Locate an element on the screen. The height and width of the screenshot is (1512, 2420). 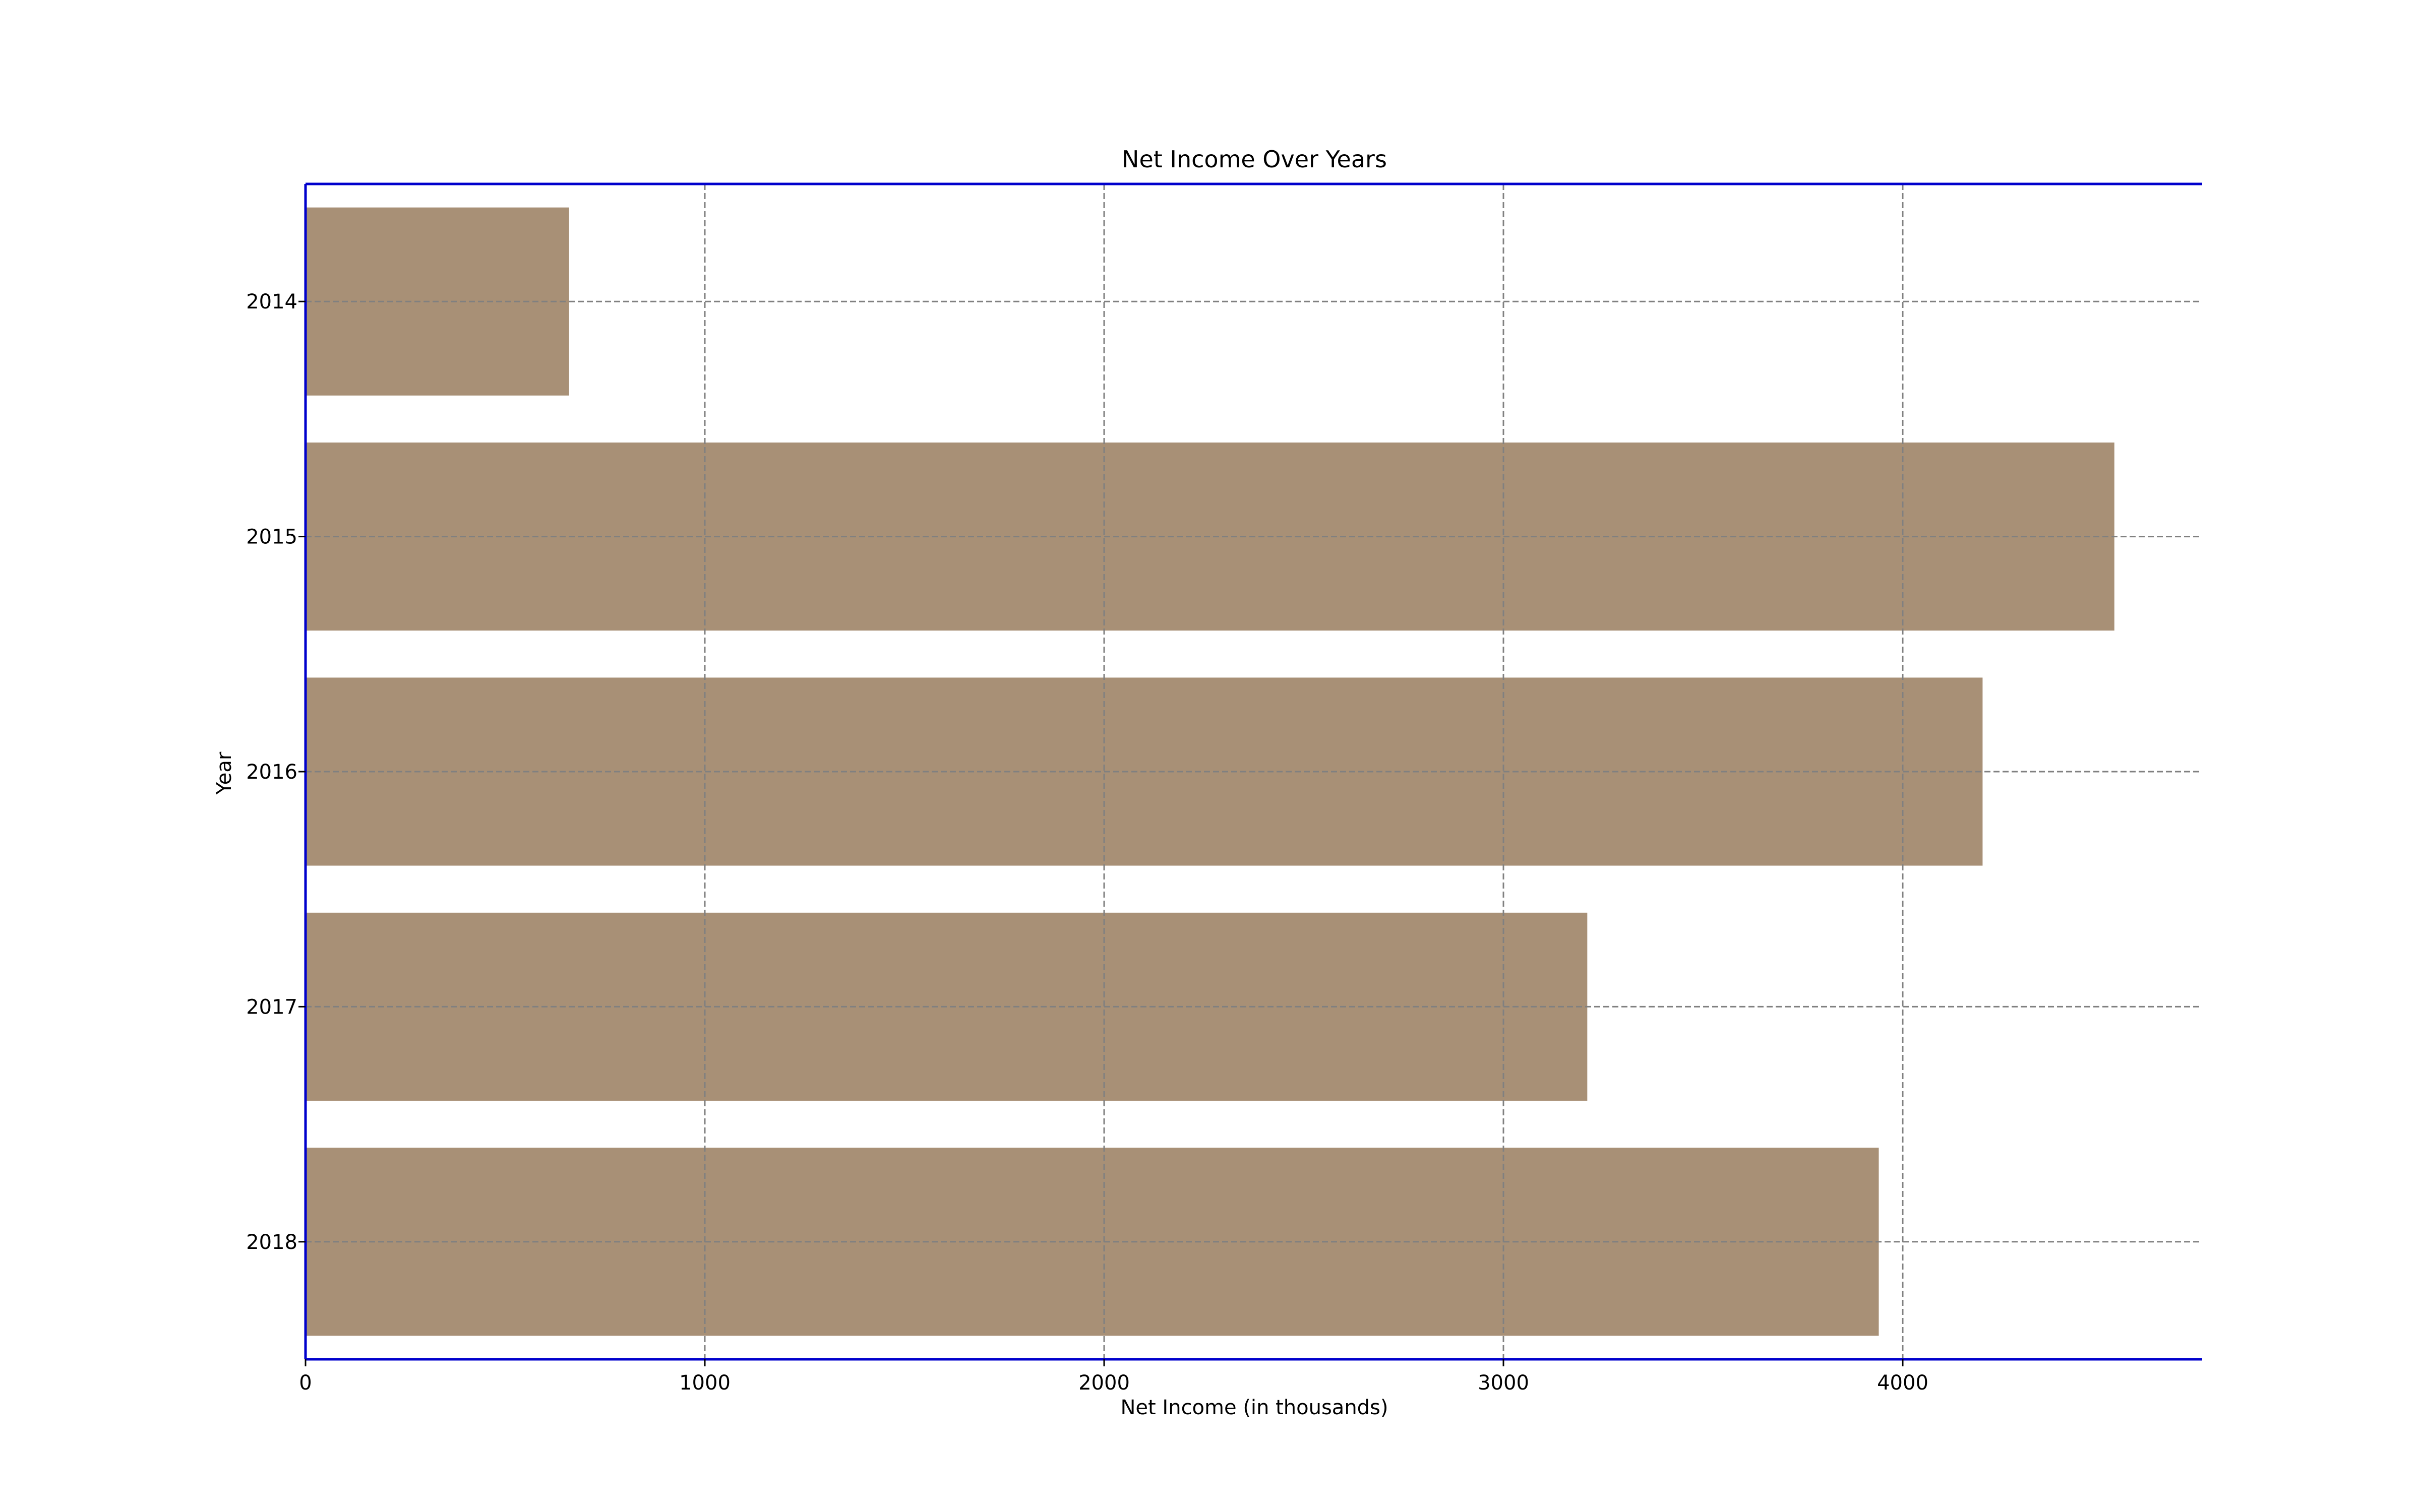
y-tick-label: 2018 is located at coordinates (271, 1242).